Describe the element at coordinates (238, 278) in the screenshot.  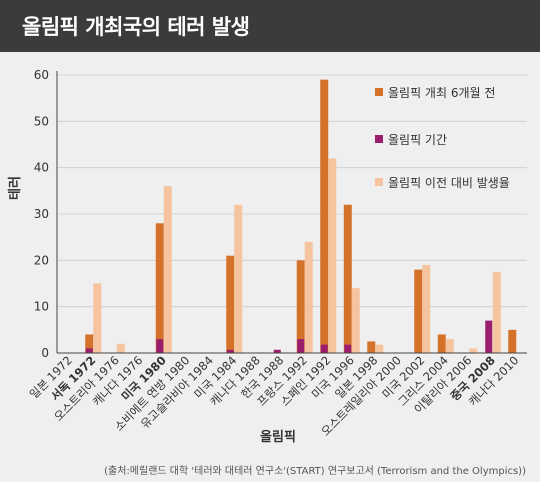
I see `bar-s2-미국-1984` at that location.